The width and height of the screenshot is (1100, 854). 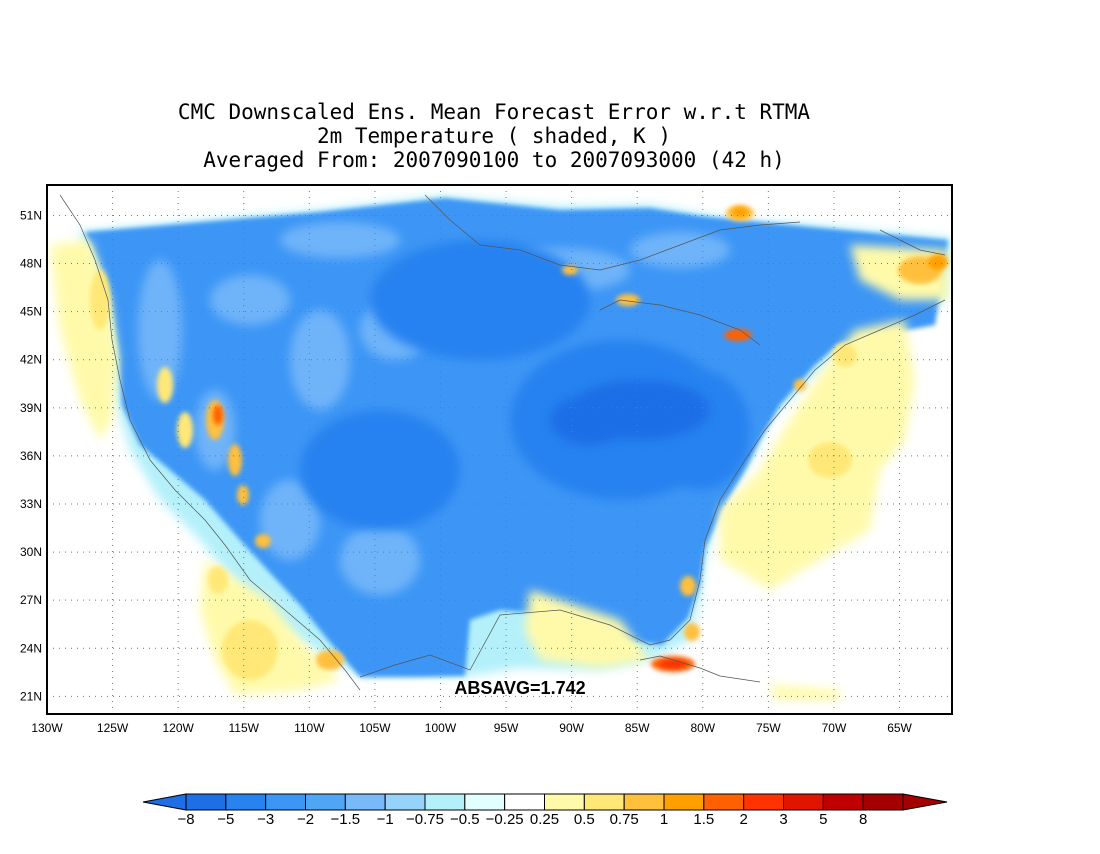 I want to click on colorbar-label: −2, so click(x=305, y=819).